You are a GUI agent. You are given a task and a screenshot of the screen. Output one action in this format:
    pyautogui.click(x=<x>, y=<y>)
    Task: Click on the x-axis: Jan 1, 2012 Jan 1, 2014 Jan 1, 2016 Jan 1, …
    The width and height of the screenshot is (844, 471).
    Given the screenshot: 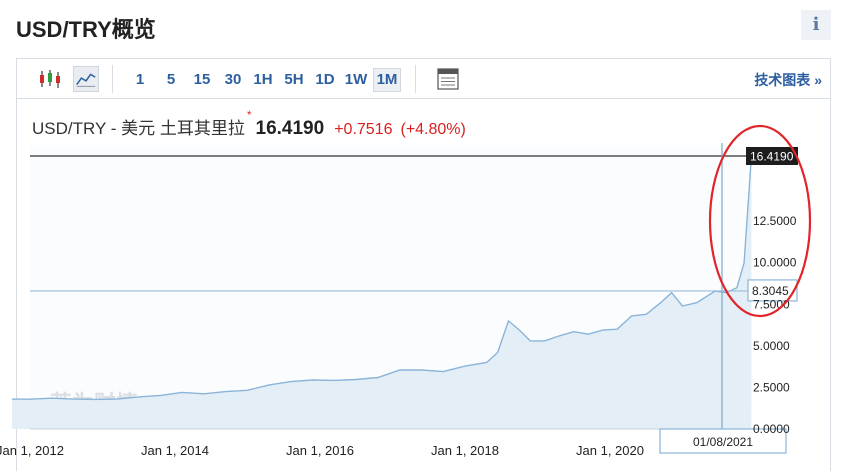 What is the action you would take?
    pyautogui.click(x=322, y=450)
    